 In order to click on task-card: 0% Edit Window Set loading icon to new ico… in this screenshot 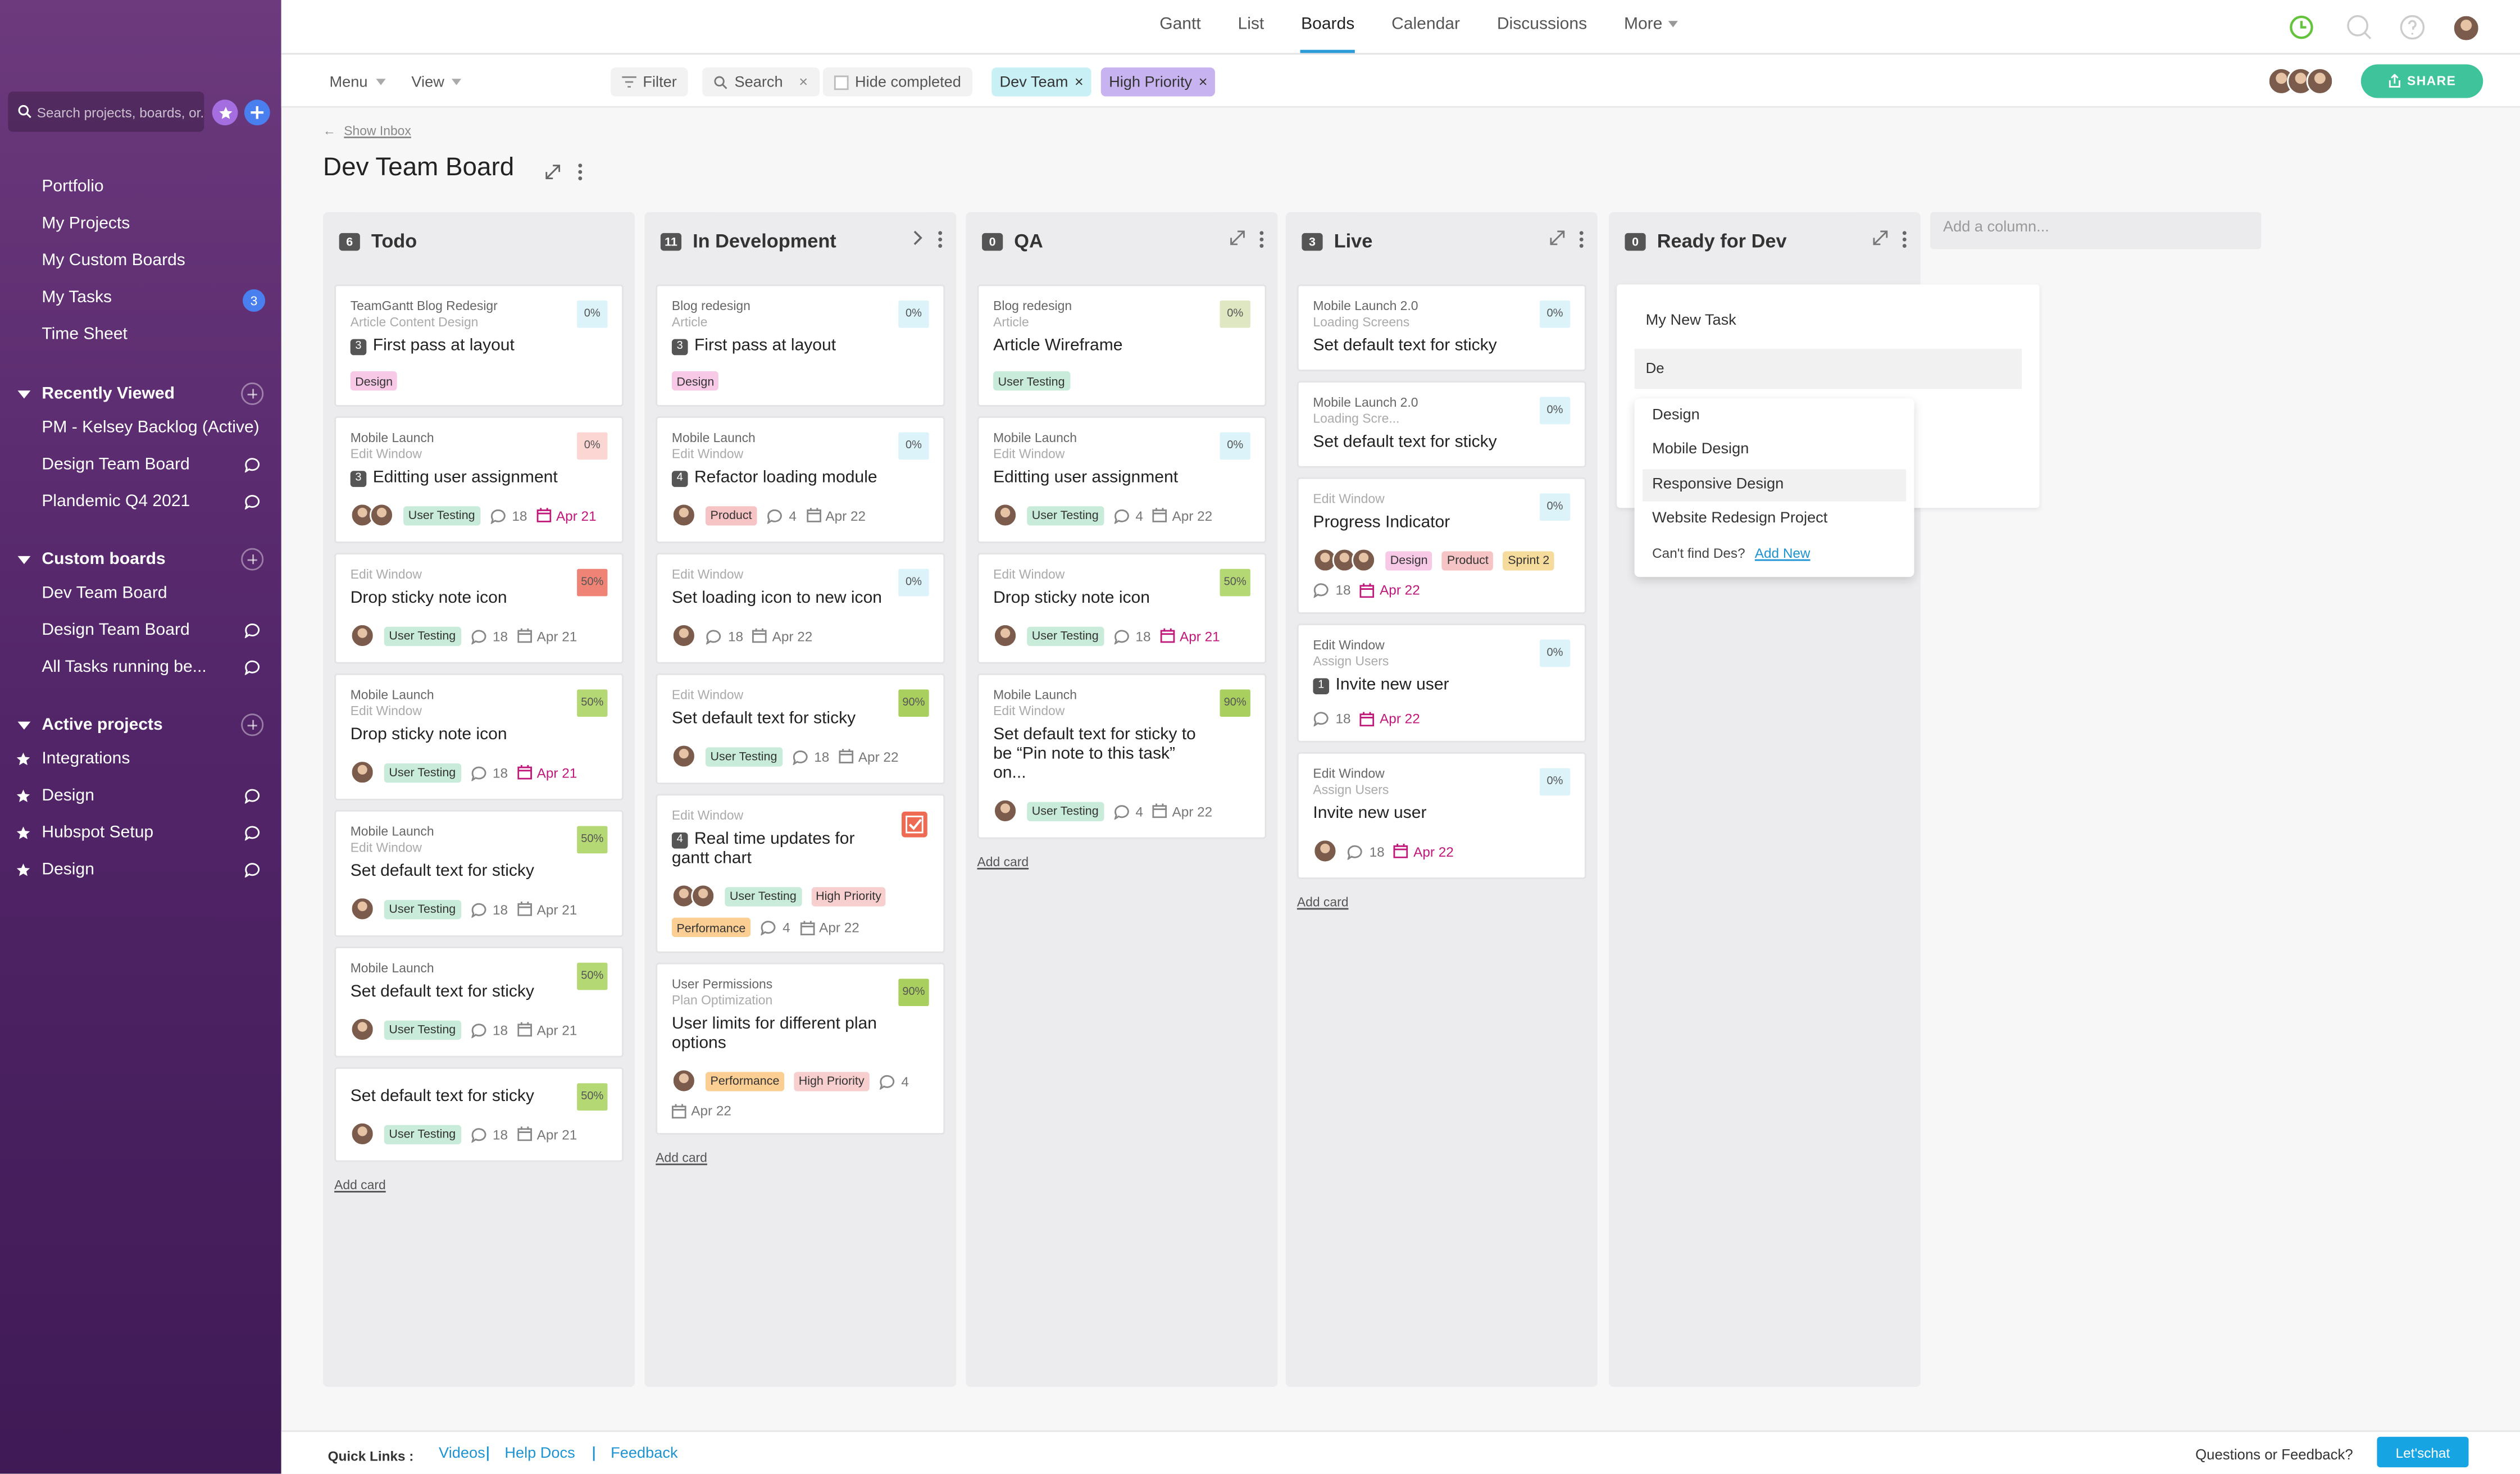, I will do `click(800, 608)`.